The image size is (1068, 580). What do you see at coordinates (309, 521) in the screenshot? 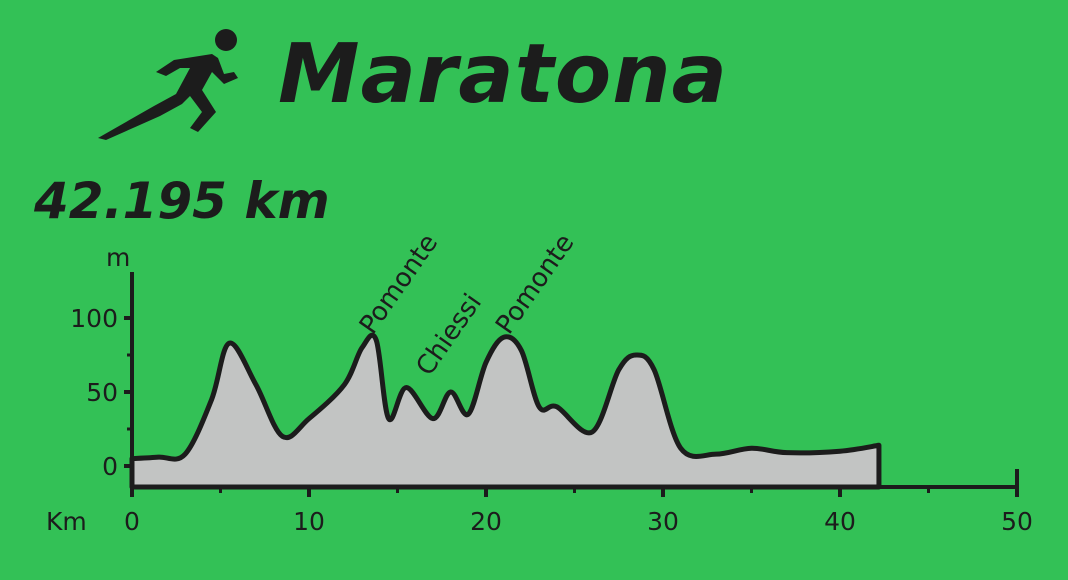
I see `x-tick-label: 10` at bounding box center [309, 521].